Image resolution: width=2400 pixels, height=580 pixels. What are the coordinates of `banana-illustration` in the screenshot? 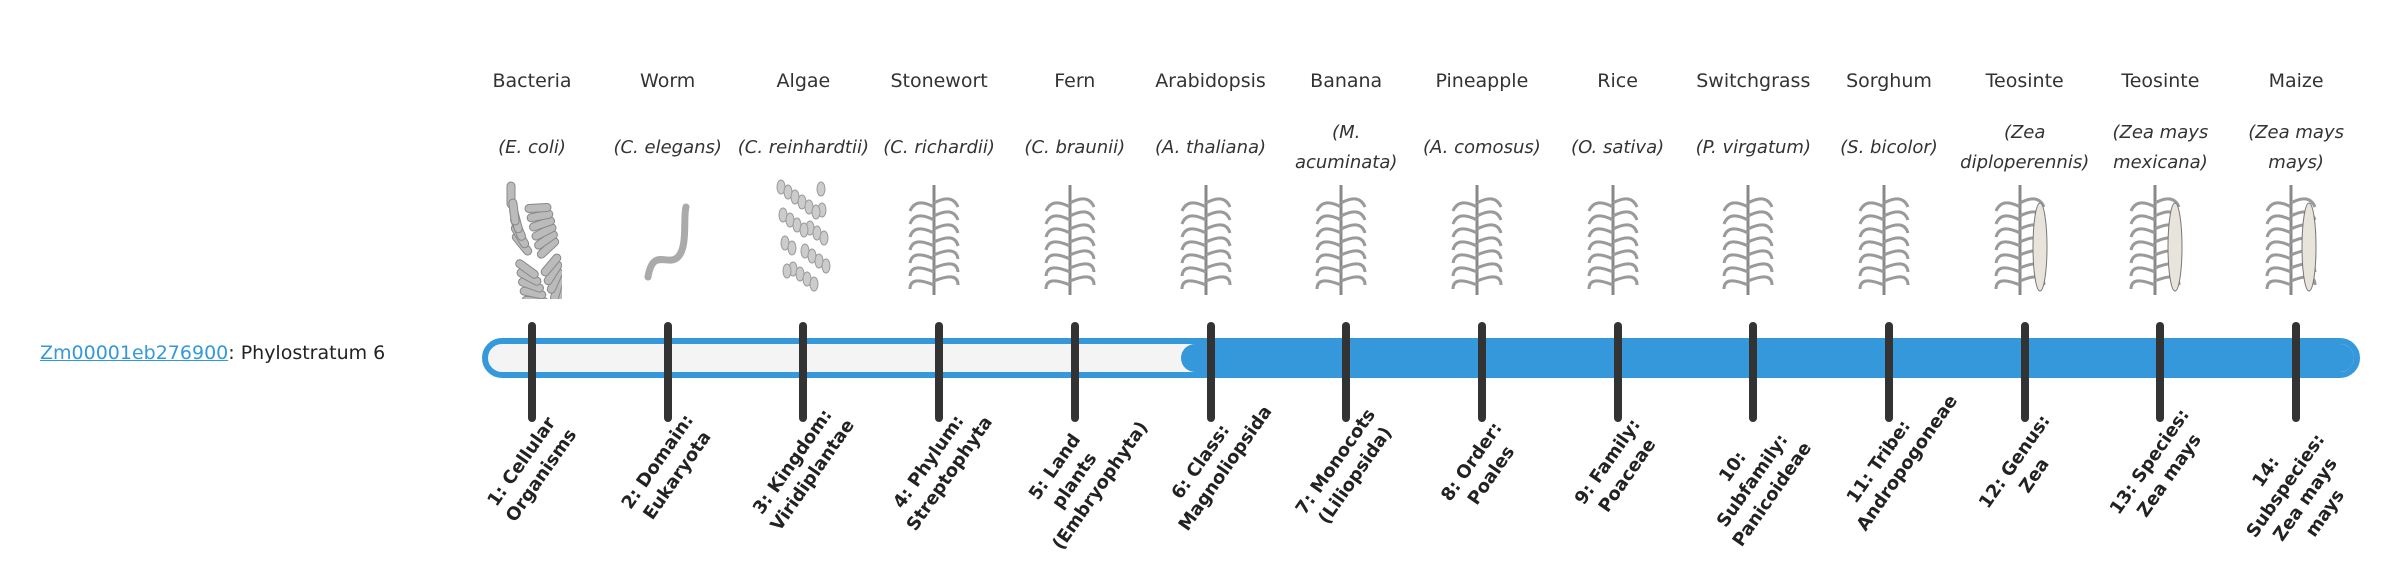 It's located at (1346, 238).